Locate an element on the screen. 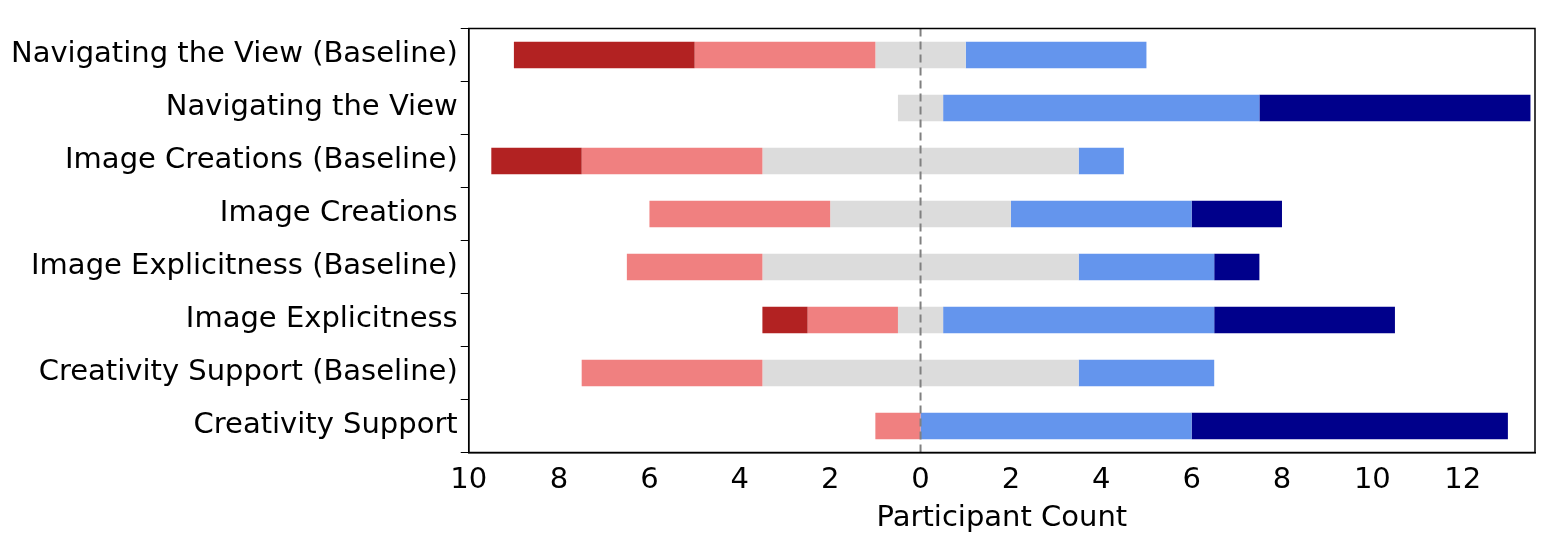 The height and width of the screenshot is (544, 1551). y-tick-label: Creativity Support is located at coordinates (325, 423).